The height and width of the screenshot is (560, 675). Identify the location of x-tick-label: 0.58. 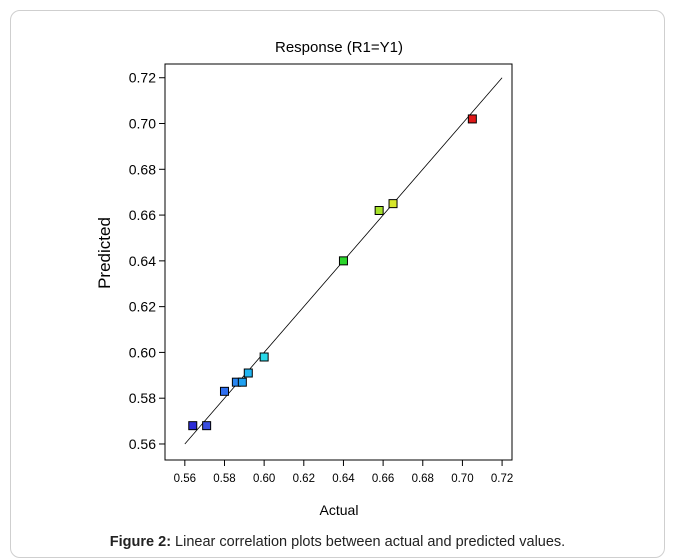
(224, 479).